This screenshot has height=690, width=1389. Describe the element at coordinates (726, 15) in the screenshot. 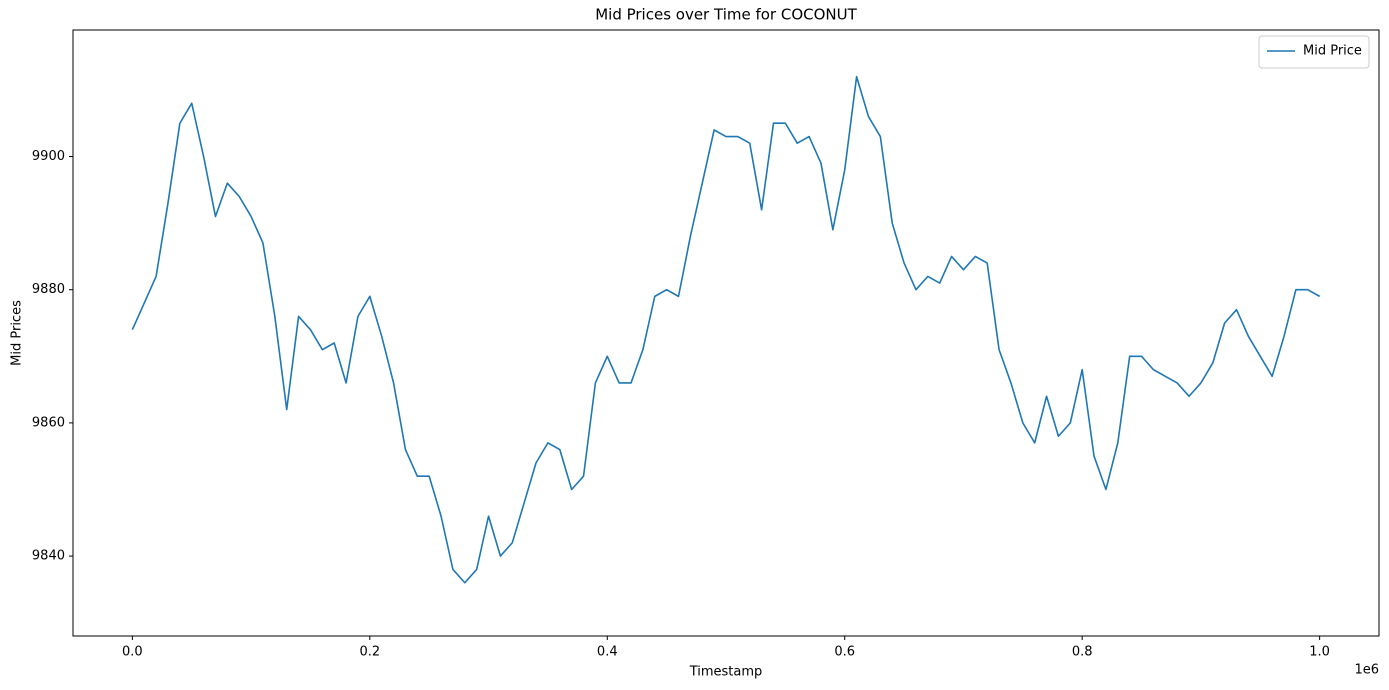

I see `chart-title: Mid Prices over Time for COCONUT` at that location.